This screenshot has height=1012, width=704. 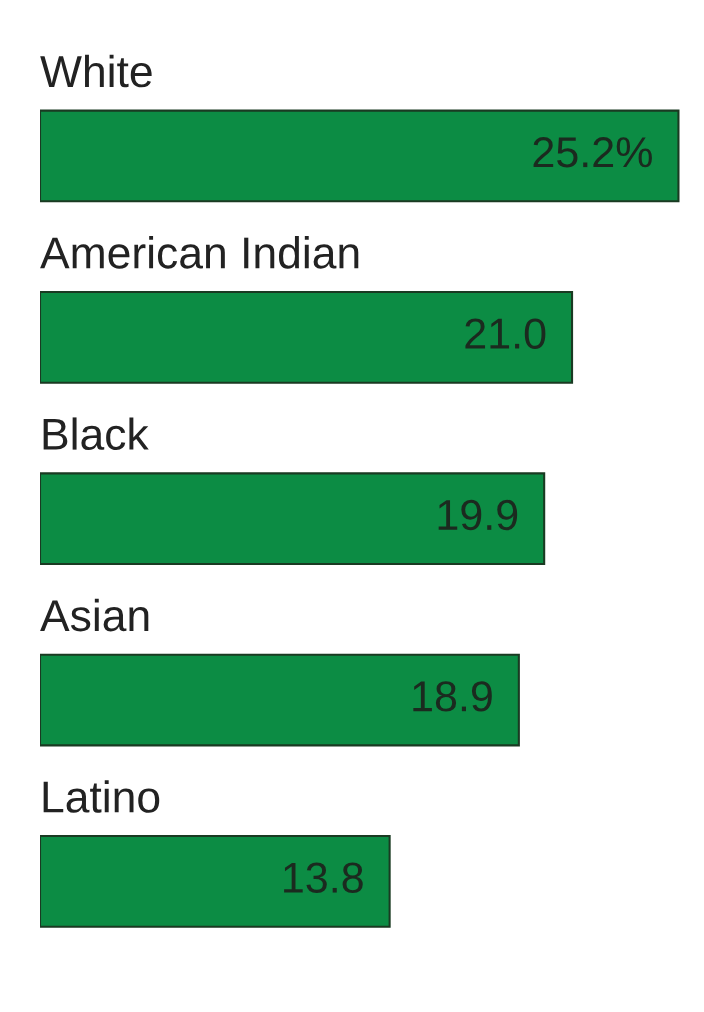 I want to click on data-label: 19.9, so click(x=478, y=515).